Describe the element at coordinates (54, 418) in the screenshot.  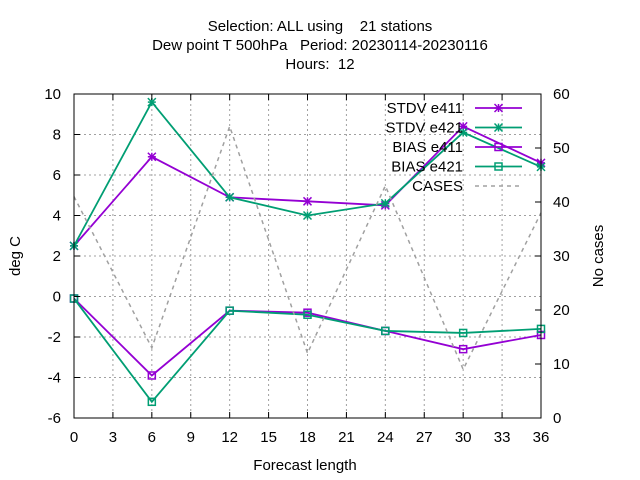
I see `y-tick-label: -6` at that location.